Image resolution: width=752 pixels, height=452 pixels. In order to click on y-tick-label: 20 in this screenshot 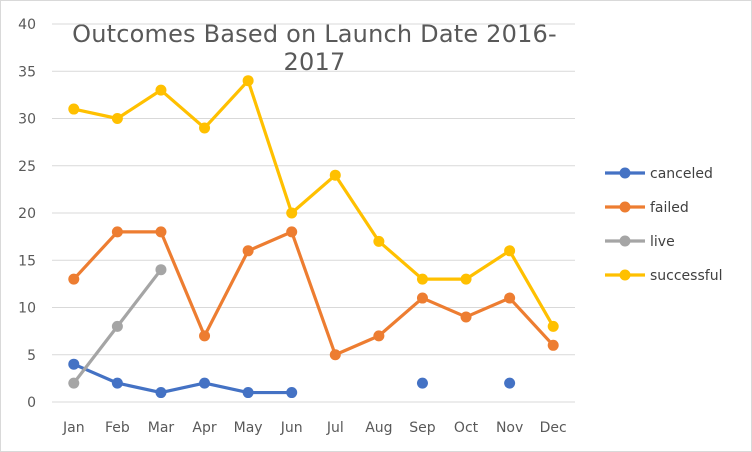, I will do `click(27, 214)`.